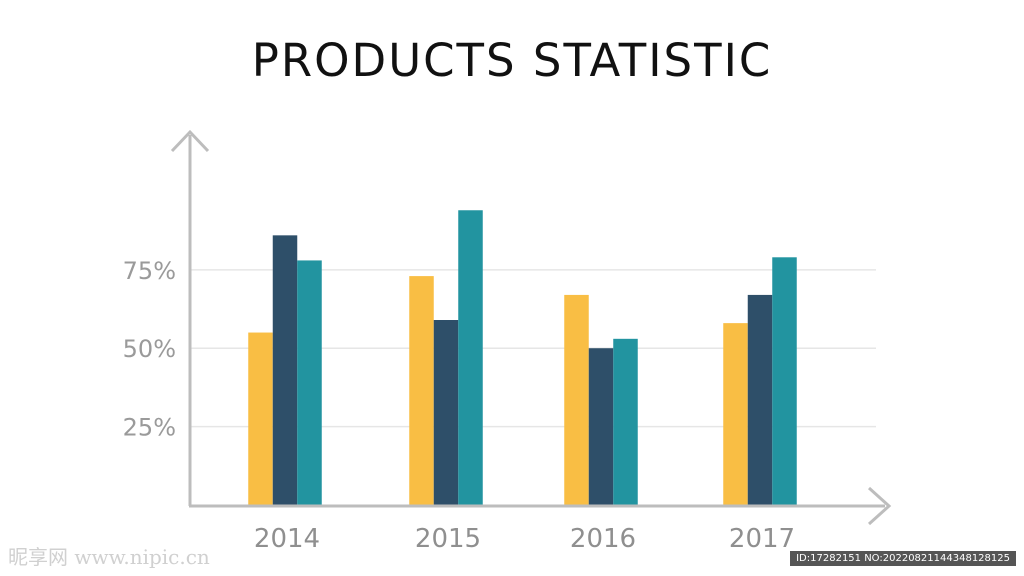  I want to click on x-tick-label: 2015, so click(448, 539).